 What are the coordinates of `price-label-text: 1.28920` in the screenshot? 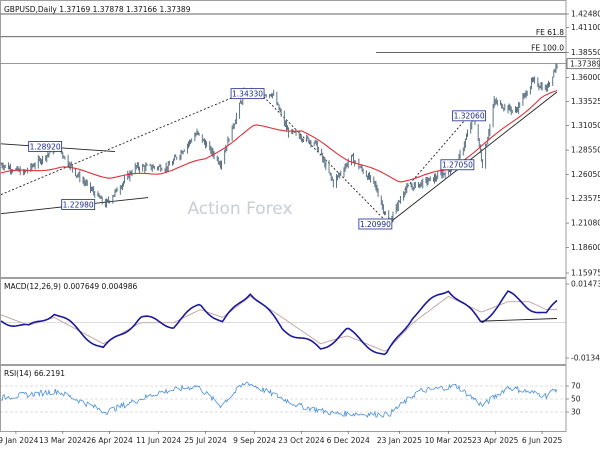 It's located at (45, 146).